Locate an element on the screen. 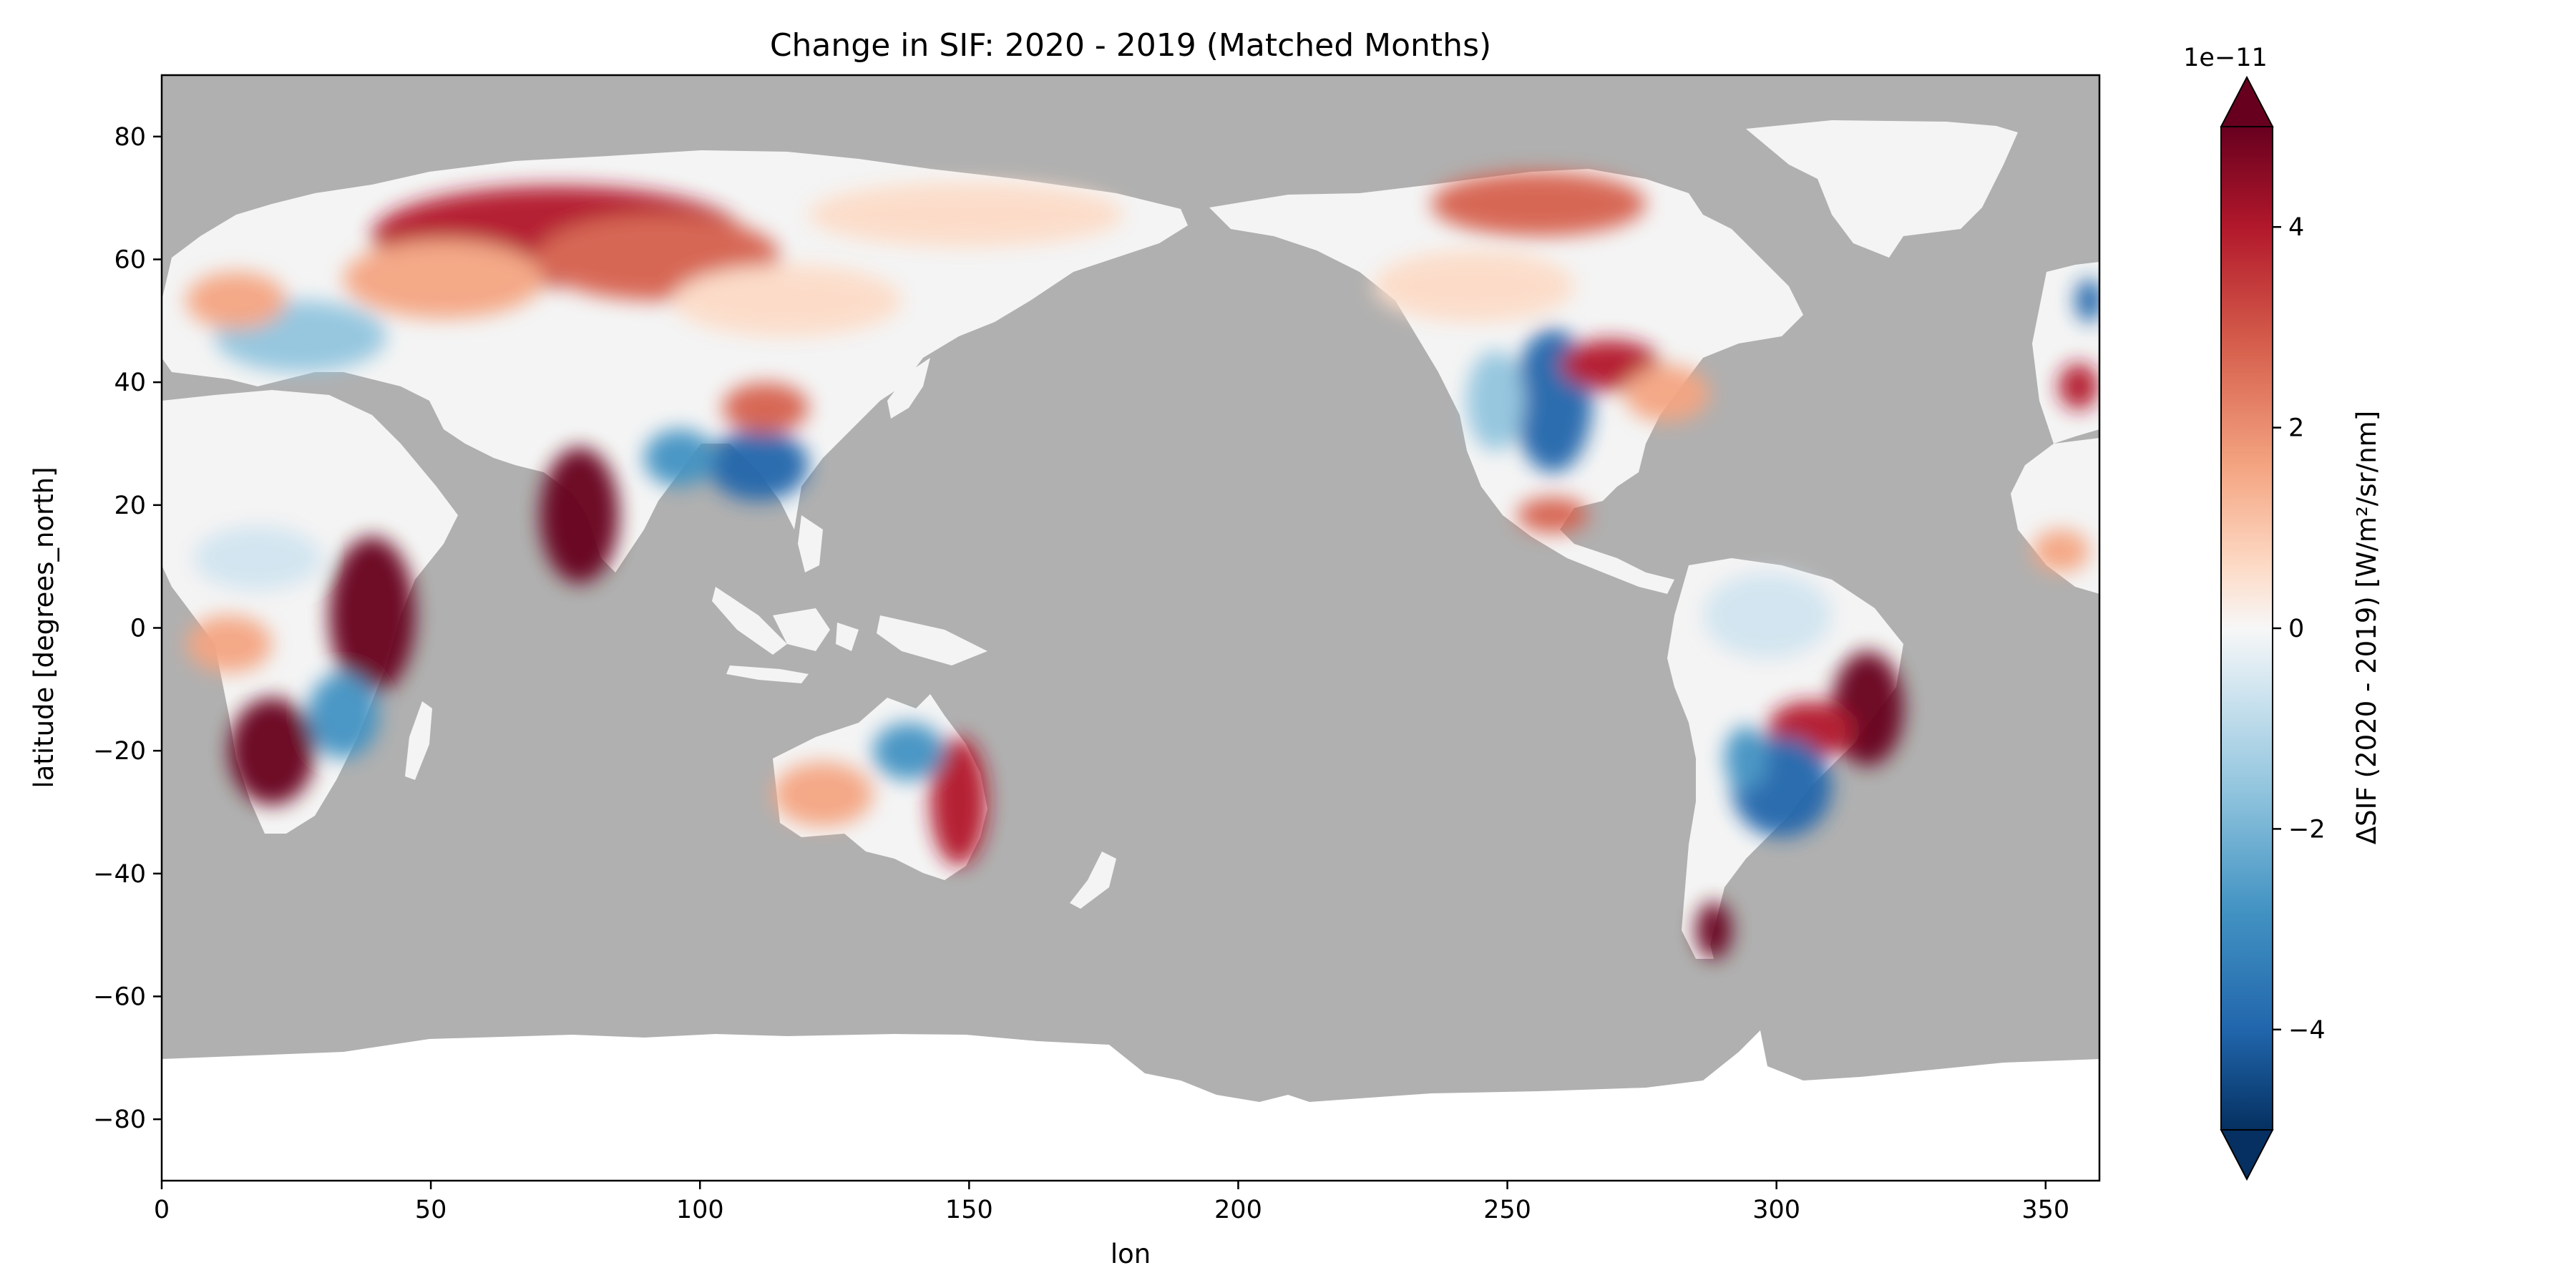 The height and width of the screenshot is (1288, 2576). colorbar-offset-text: 1e−11 is located at coordinates (2225, 58).